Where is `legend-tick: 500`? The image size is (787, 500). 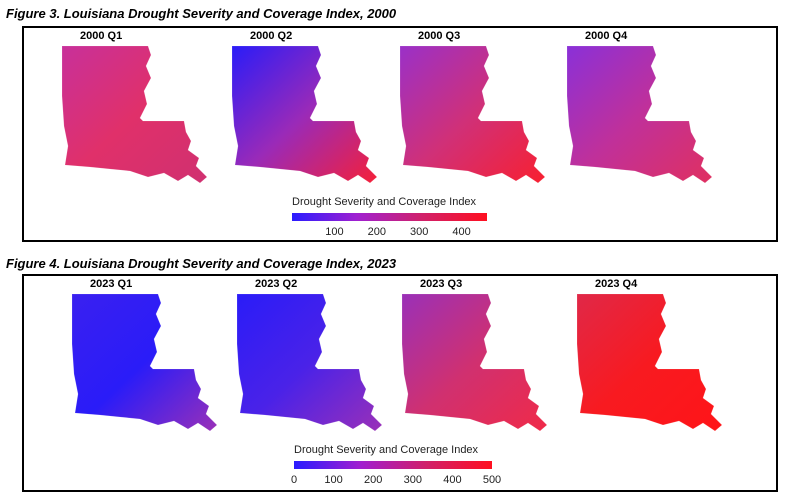 legend-tick: 500 is located at coordinates (492, 480).